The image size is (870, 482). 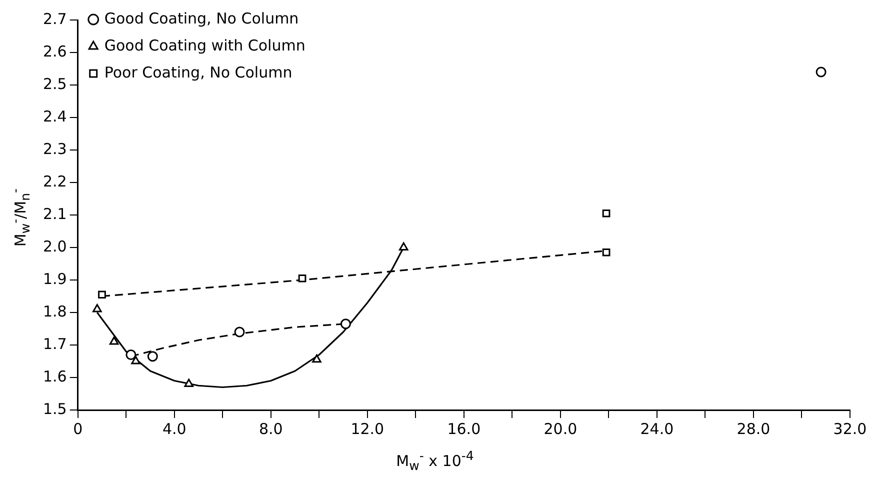 I want to click on y-tick-label: 1.9, so click(x=54, y=279).